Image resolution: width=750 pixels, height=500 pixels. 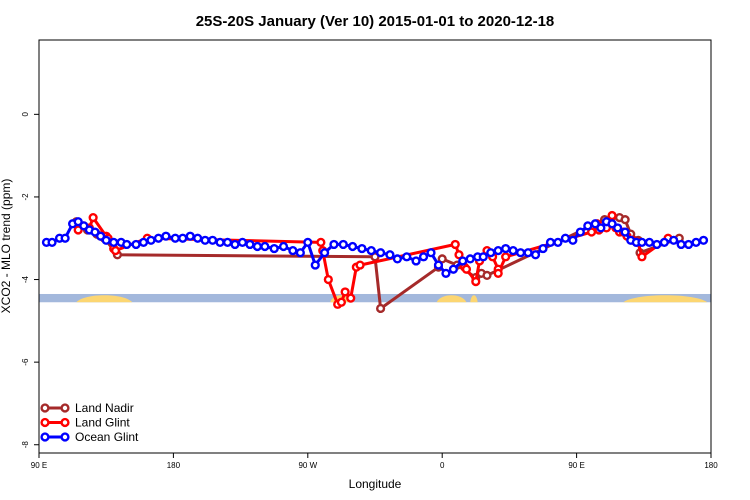 I want to click on y-axis: 0 -2 -4 -6 -8, so click(x=30, y=280).